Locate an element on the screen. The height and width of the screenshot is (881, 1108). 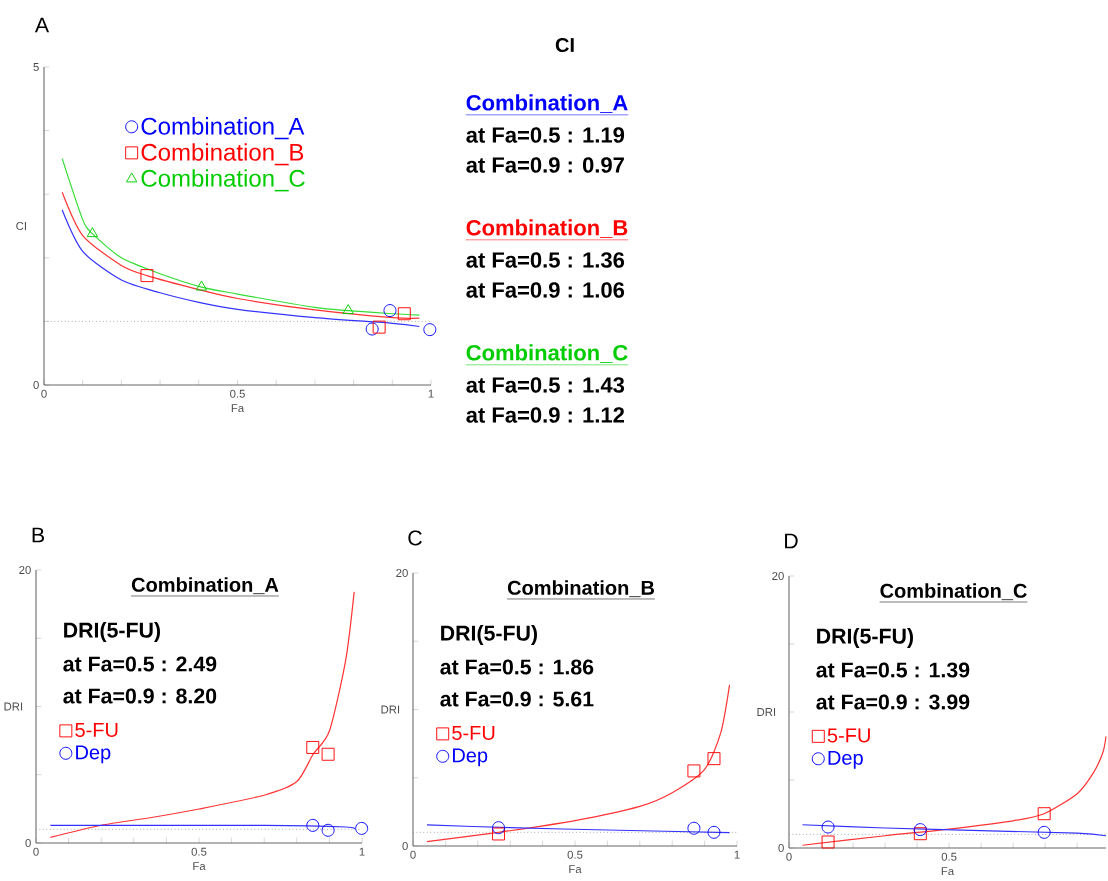
text: C is located at coordinates (415, 538).